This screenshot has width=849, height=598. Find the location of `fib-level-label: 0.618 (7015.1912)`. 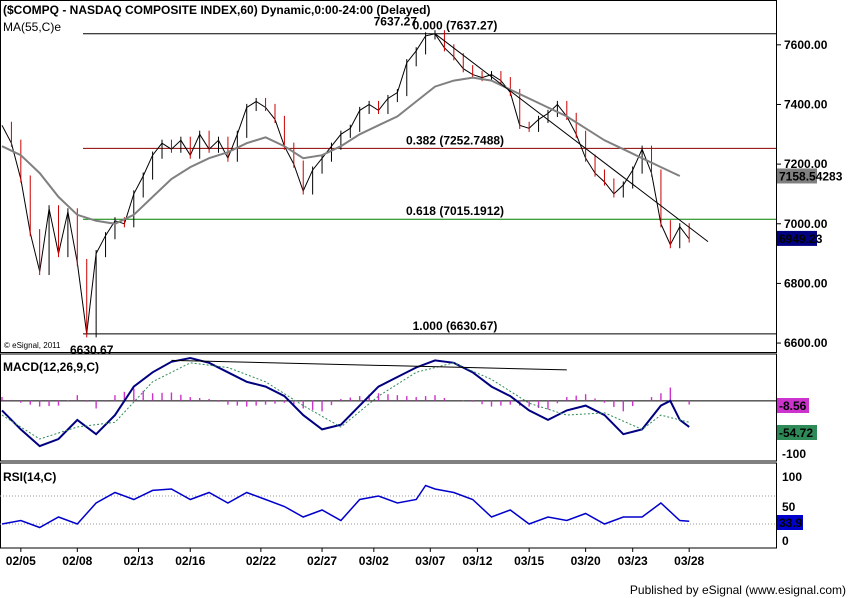

fib-level-label: 0.618 (7015.1912) is located at coordinates (455, 211).